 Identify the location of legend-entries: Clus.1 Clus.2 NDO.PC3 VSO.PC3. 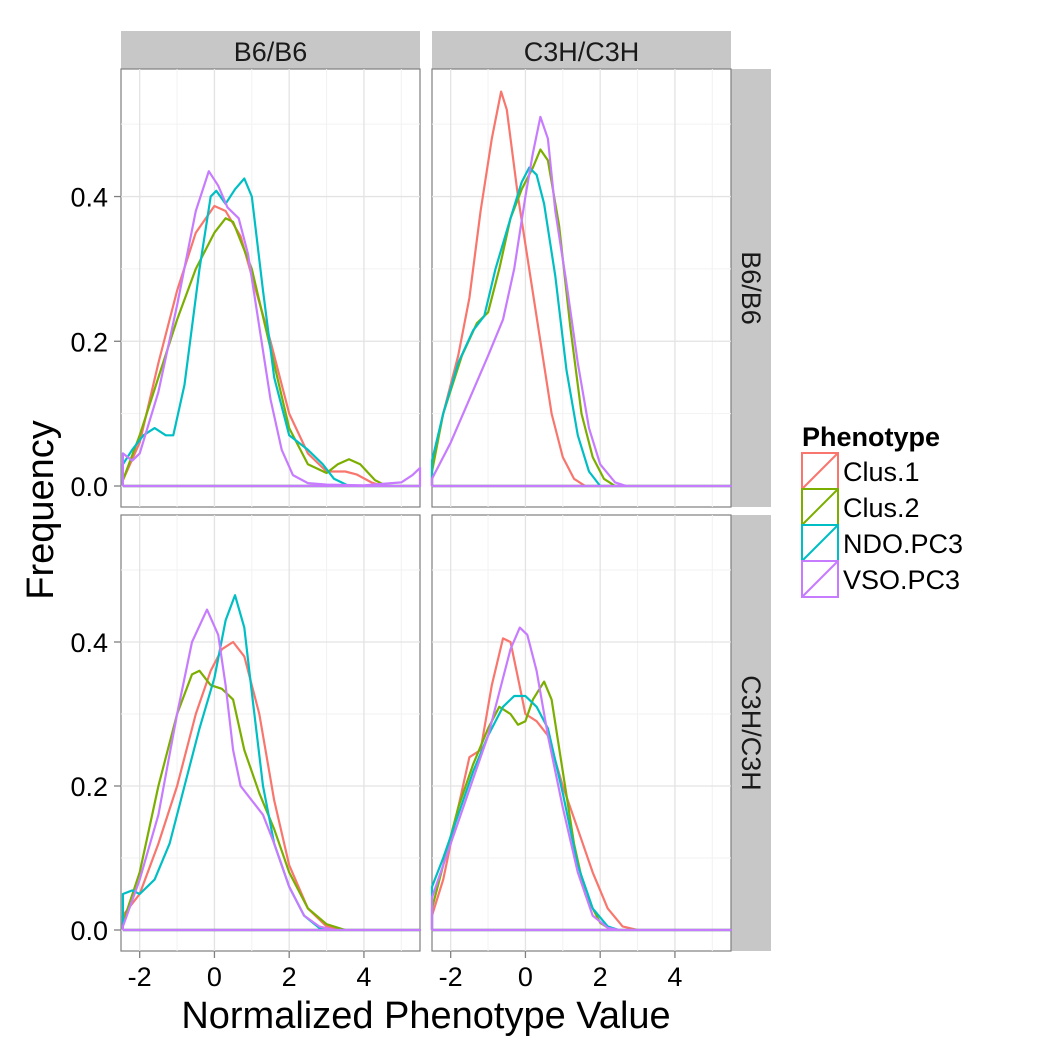
(882, 525).